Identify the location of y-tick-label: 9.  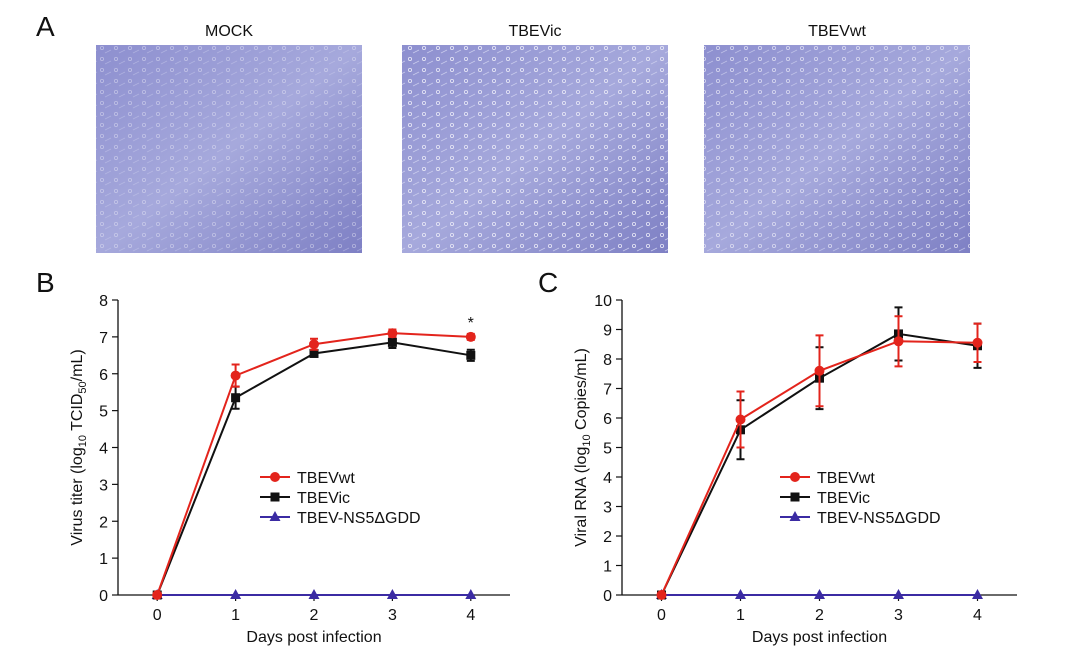
(607, 331).